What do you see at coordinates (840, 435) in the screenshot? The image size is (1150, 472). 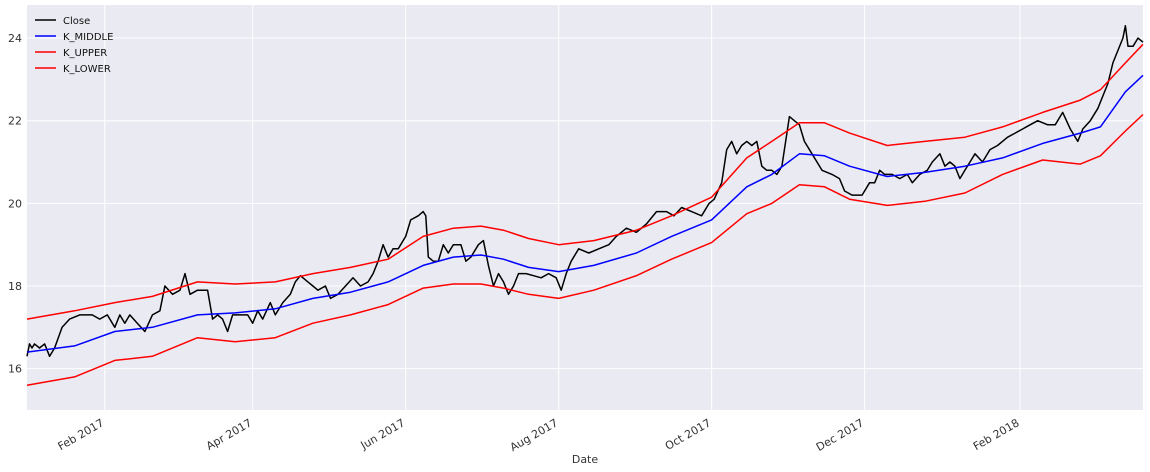 I see `x-tick-label: Dec 2017` at bounding box center [840, 435].